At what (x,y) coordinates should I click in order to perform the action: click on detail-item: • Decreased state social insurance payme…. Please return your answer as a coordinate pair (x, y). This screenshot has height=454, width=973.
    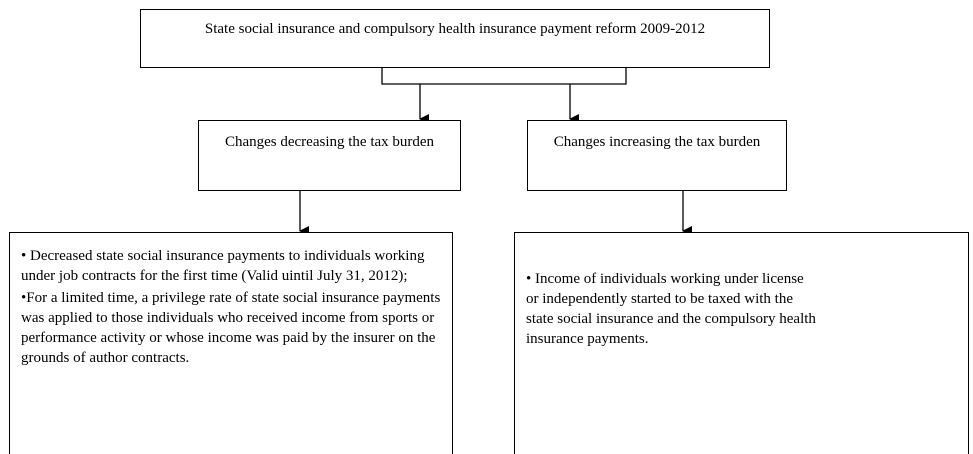
    Looking at the image, I should click on (223, 266).